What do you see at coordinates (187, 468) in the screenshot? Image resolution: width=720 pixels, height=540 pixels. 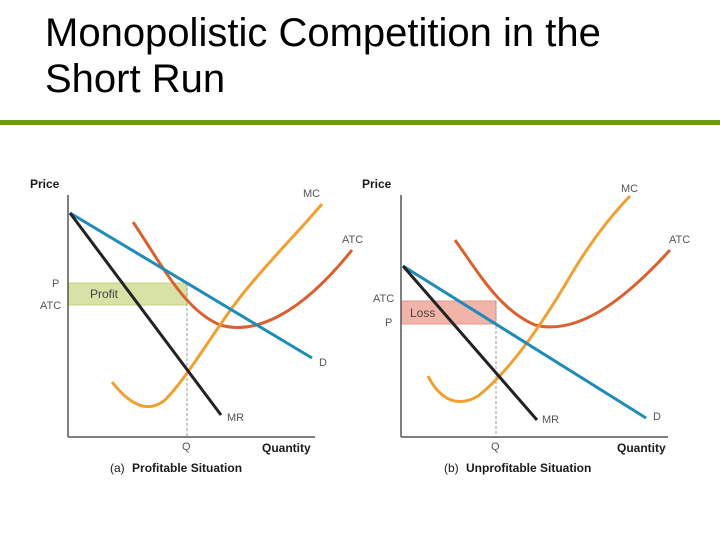 I see `caption-text: Profitable Situation` at bounding box center [187, 468].